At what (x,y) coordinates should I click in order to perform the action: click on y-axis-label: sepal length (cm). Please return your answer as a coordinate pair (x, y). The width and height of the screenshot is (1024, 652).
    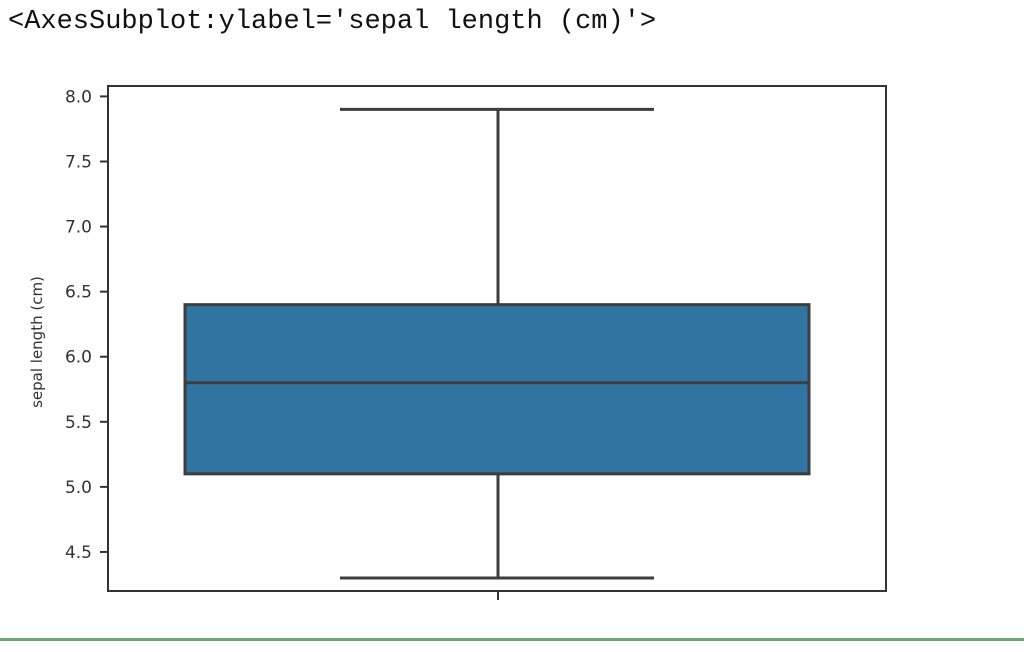
    Looking at the image, I should click on (37, 342).